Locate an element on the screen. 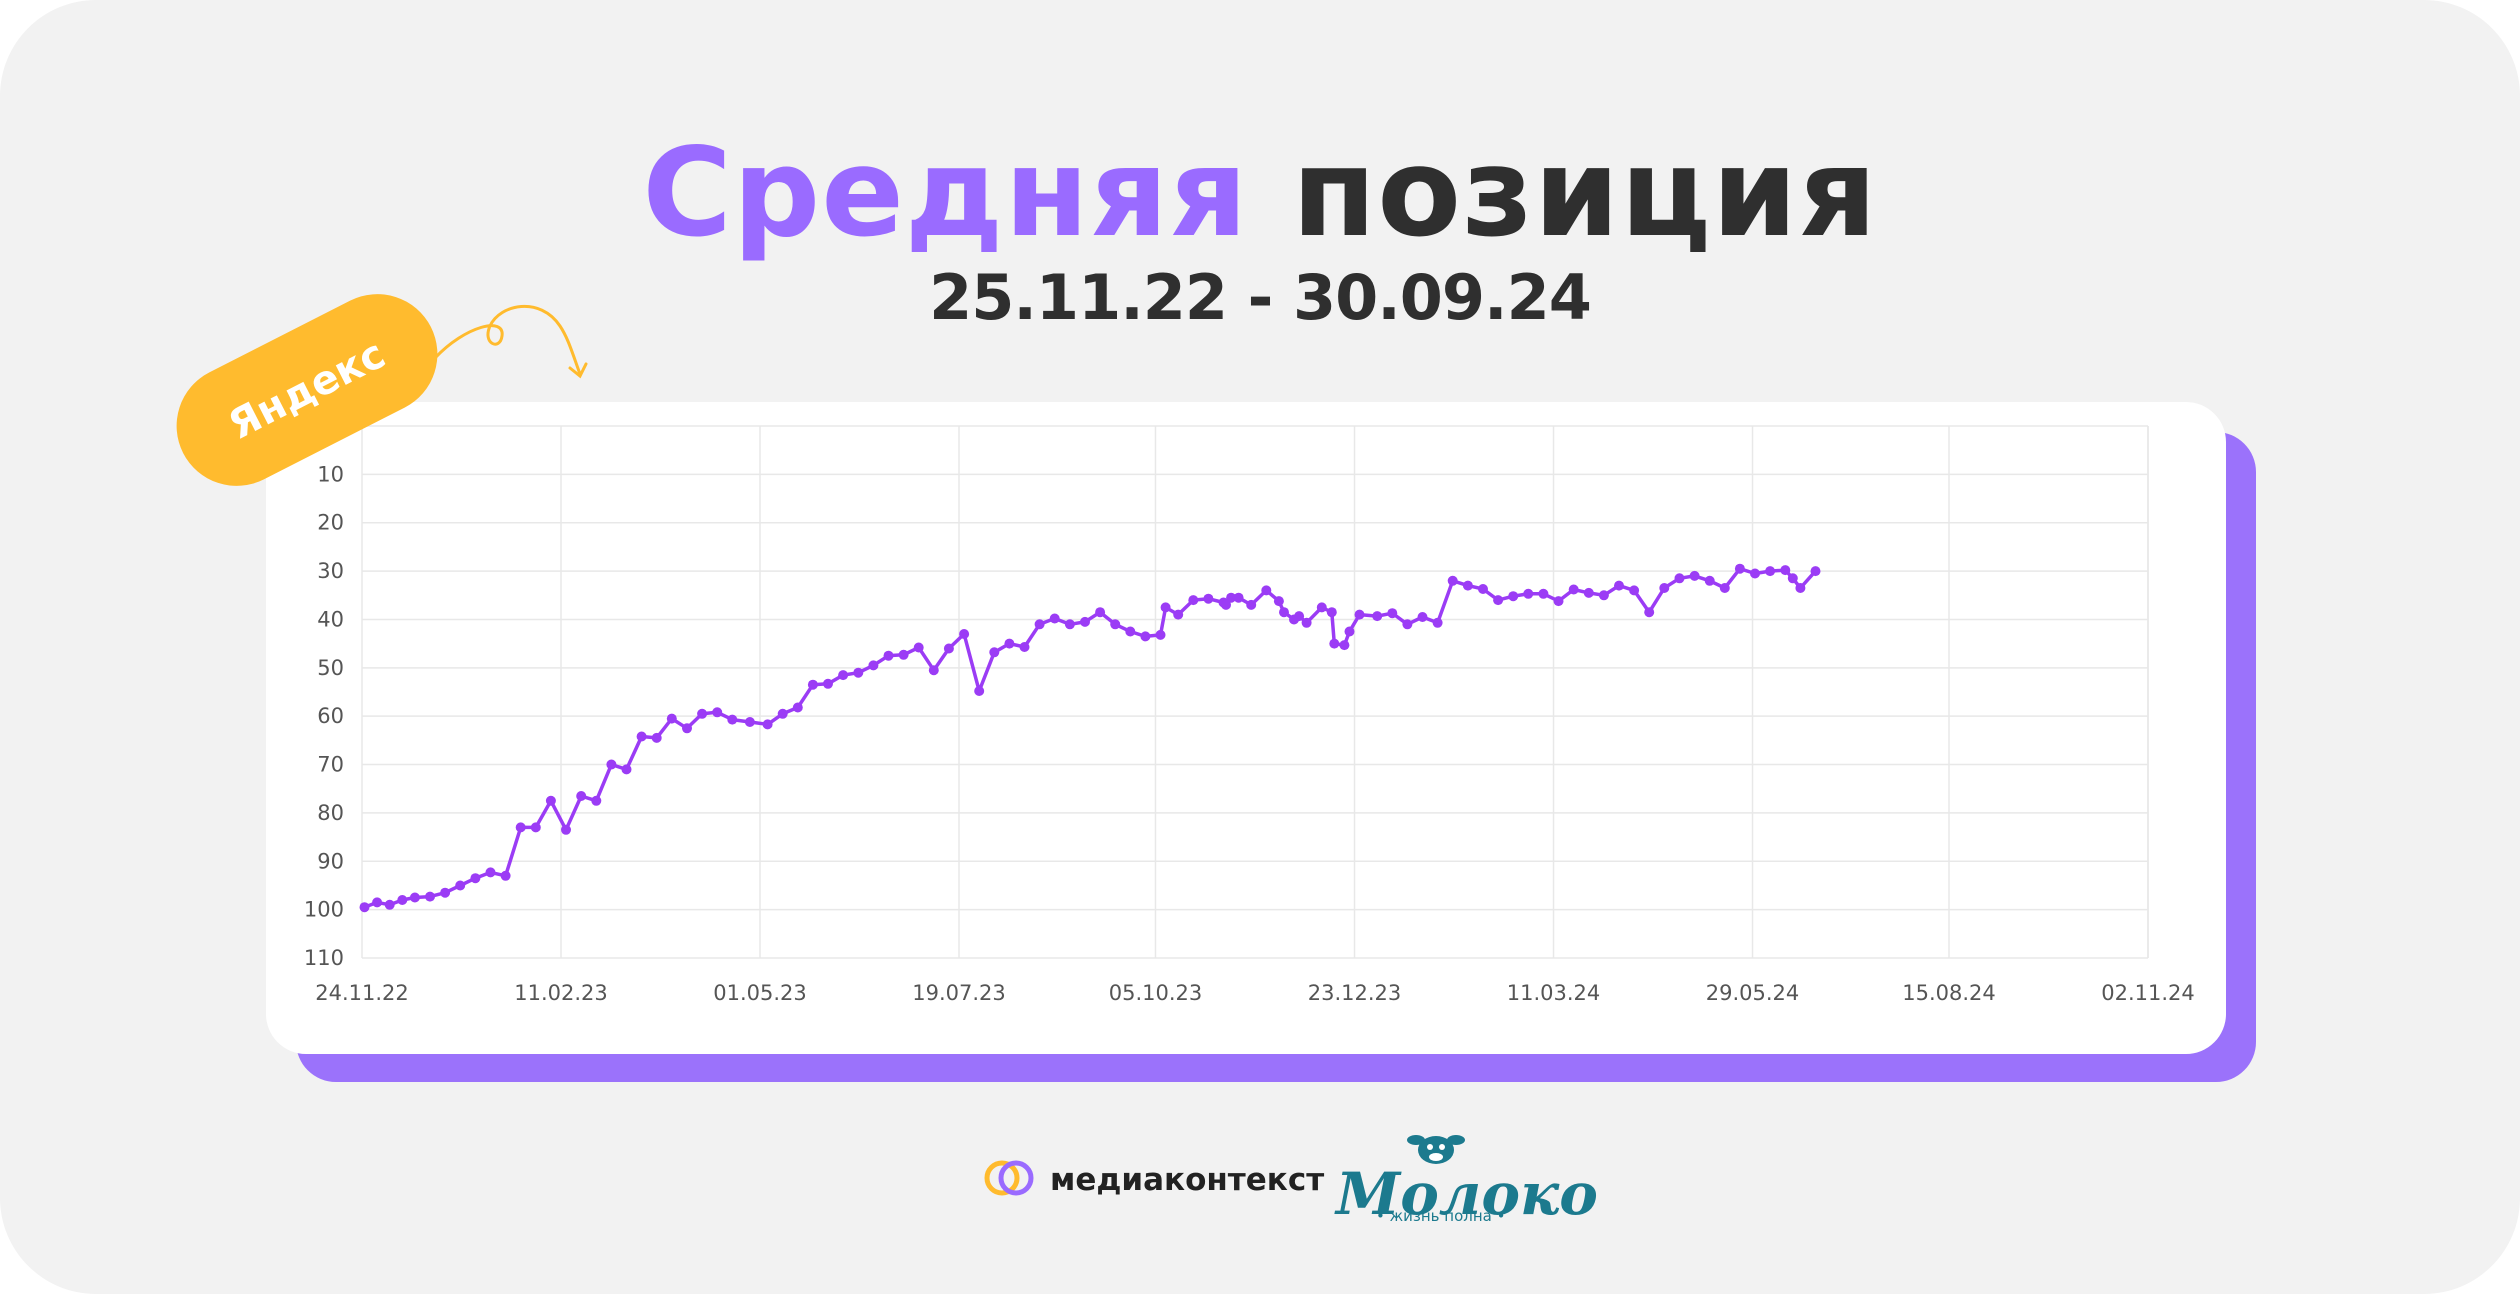  x-tick-label: 05.10.23 is located at coordinates (1156, 993).